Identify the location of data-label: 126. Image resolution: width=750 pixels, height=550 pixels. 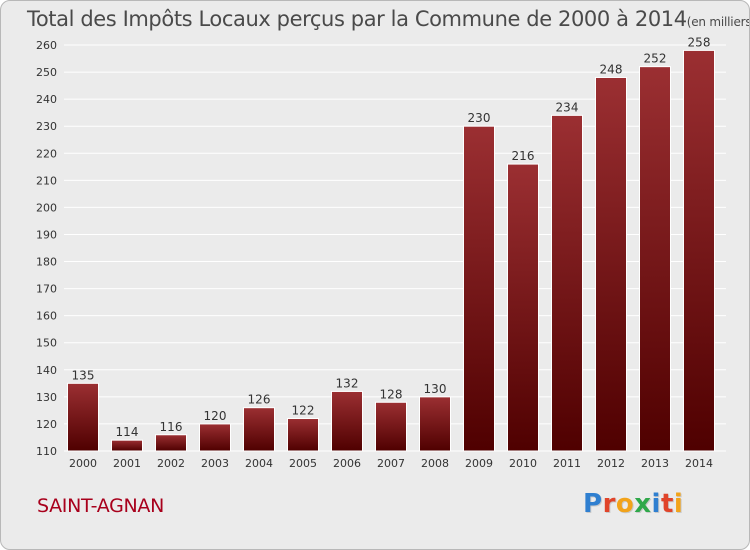
(259, 400).